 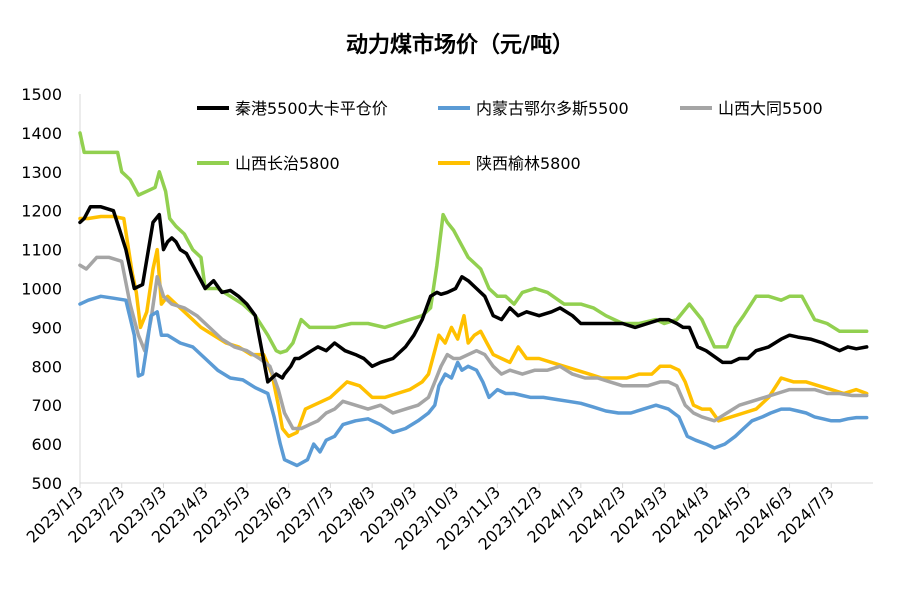 I want to click on y-tick-label: 1200, so click(x=41, y=211).